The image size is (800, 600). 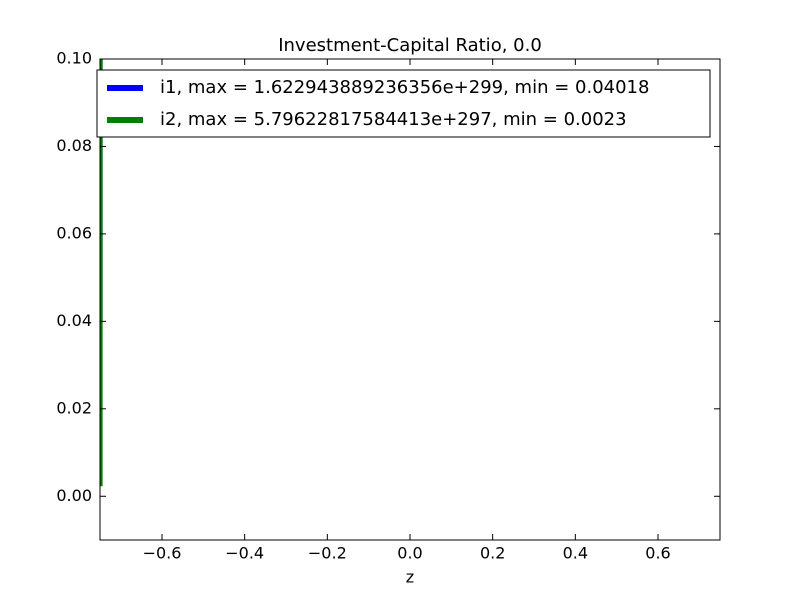 I want to click on x-tick-label: 0.0, so click(x=409, y=553).